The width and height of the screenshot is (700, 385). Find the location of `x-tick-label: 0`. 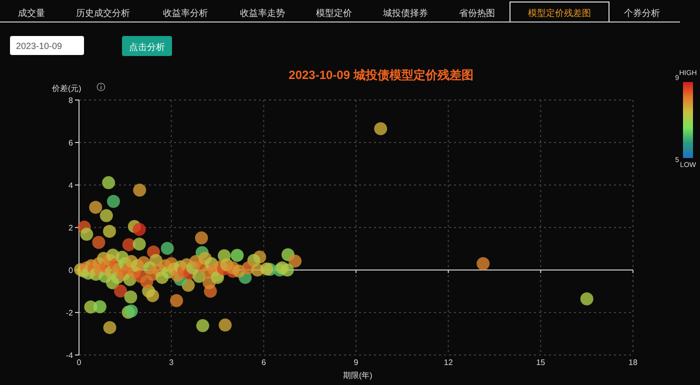

x-tick-label: 0 is located at coordinates (79, 362).